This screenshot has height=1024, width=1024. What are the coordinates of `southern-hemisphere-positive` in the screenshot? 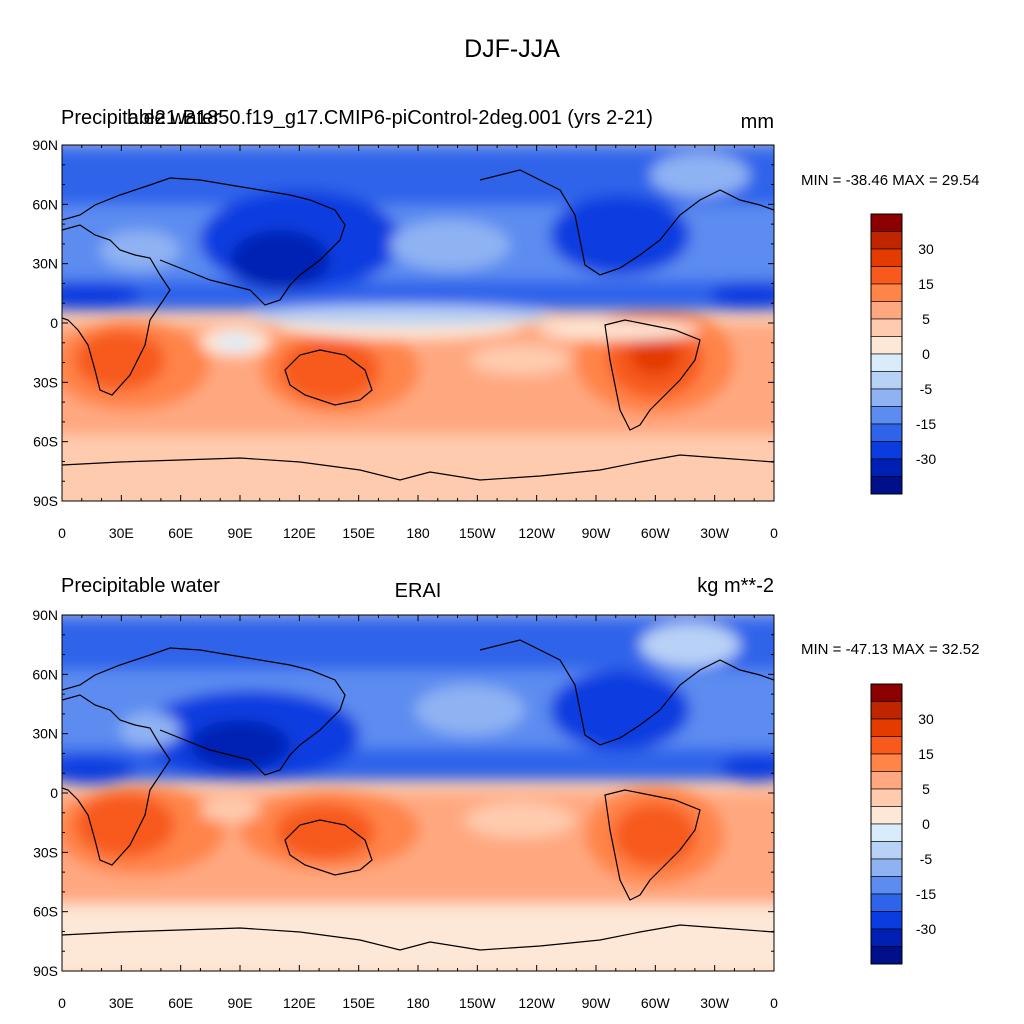 It's located at (418, 878).